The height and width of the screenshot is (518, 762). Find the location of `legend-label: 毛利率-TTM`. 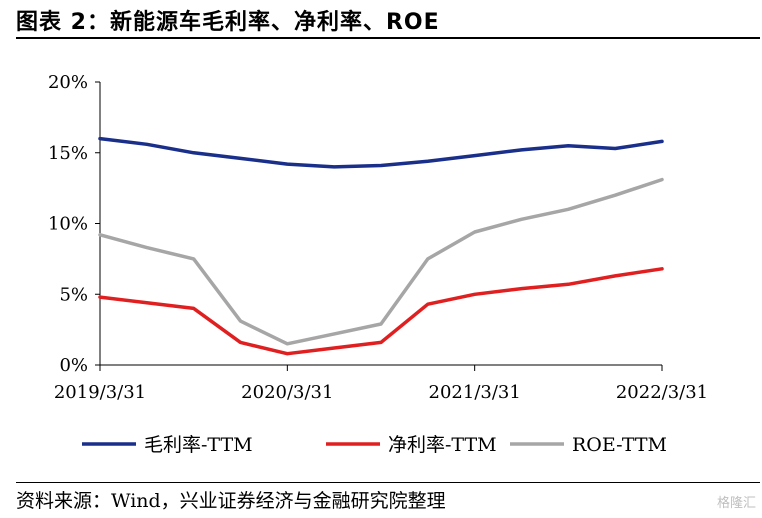

legend-label: 毛利率-TTM is located at coordinates (198, 445).